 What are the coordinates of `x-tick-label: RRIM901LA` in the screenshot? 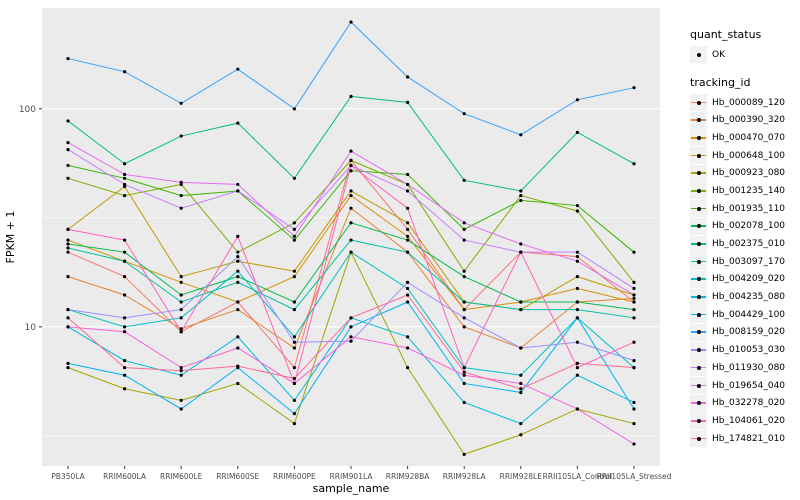 It's located at (352, 476).